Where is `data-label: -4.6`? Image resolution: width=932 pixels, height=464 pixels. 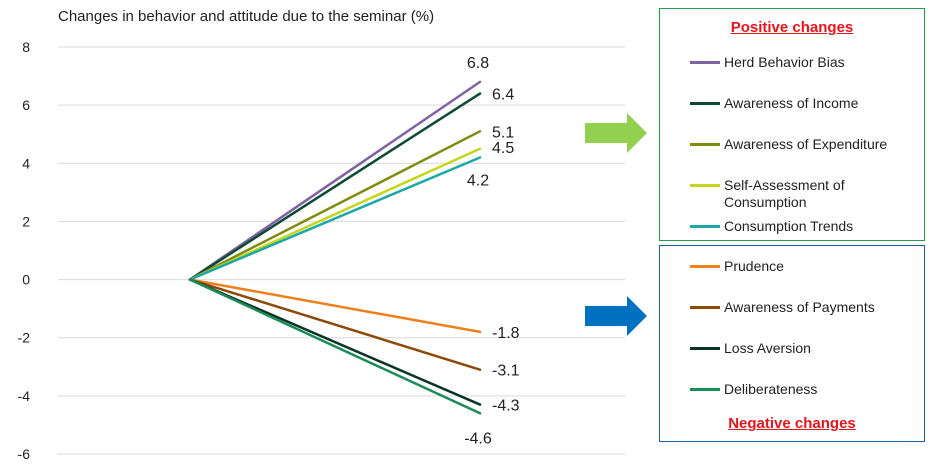 data-label: -4.6 is located at coordinates (478, 438).